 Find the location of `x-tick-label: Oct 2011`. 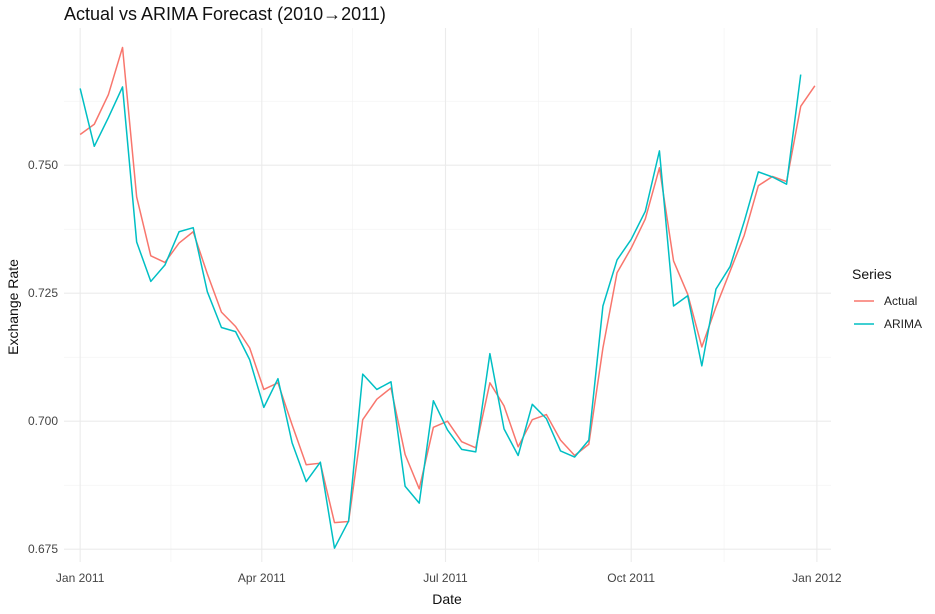

x-tick-label: Oct 2011 is located at coordinates (631, 578).